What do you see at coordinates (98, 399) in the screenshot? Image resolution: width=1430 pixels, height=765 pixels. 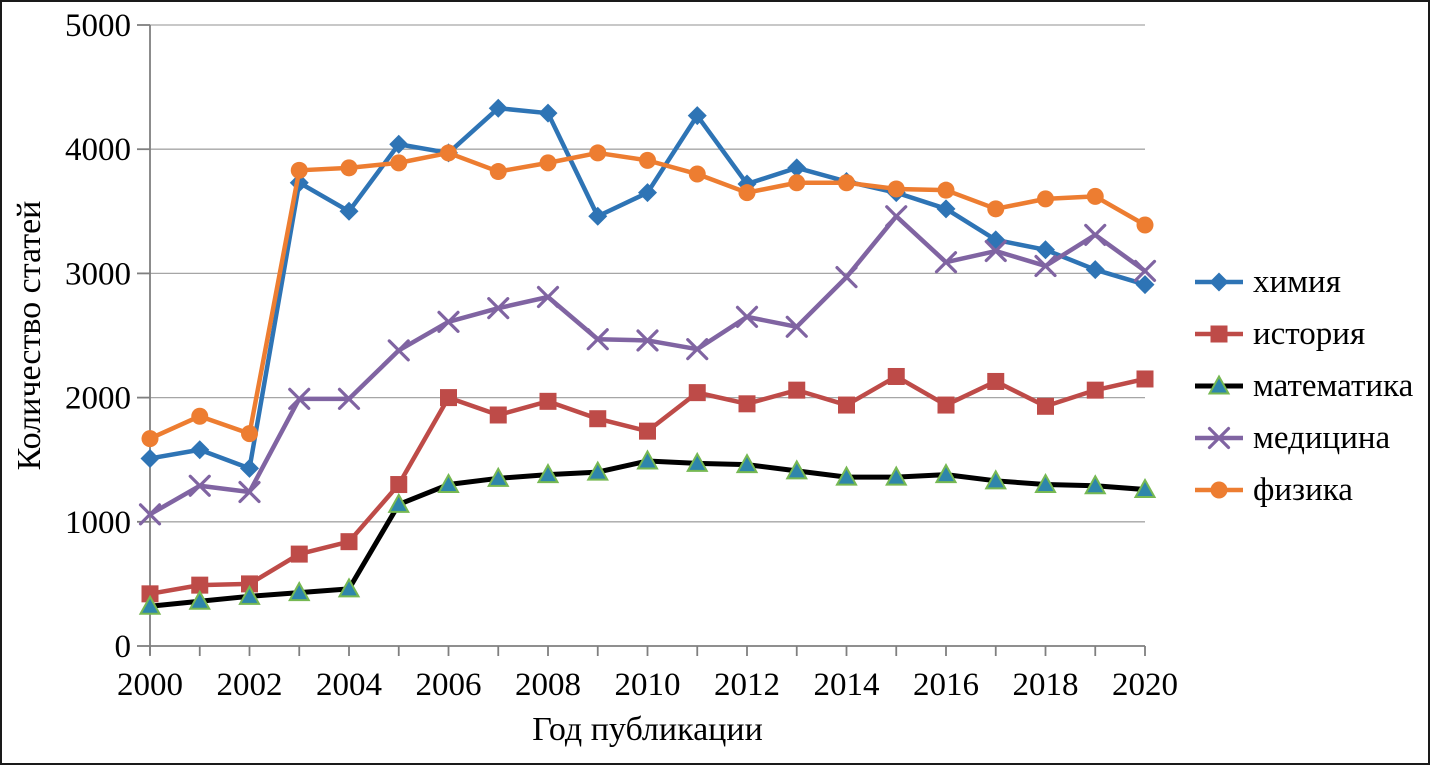 I see `y-tick-label: 2000` at bounding box center [98, 399].